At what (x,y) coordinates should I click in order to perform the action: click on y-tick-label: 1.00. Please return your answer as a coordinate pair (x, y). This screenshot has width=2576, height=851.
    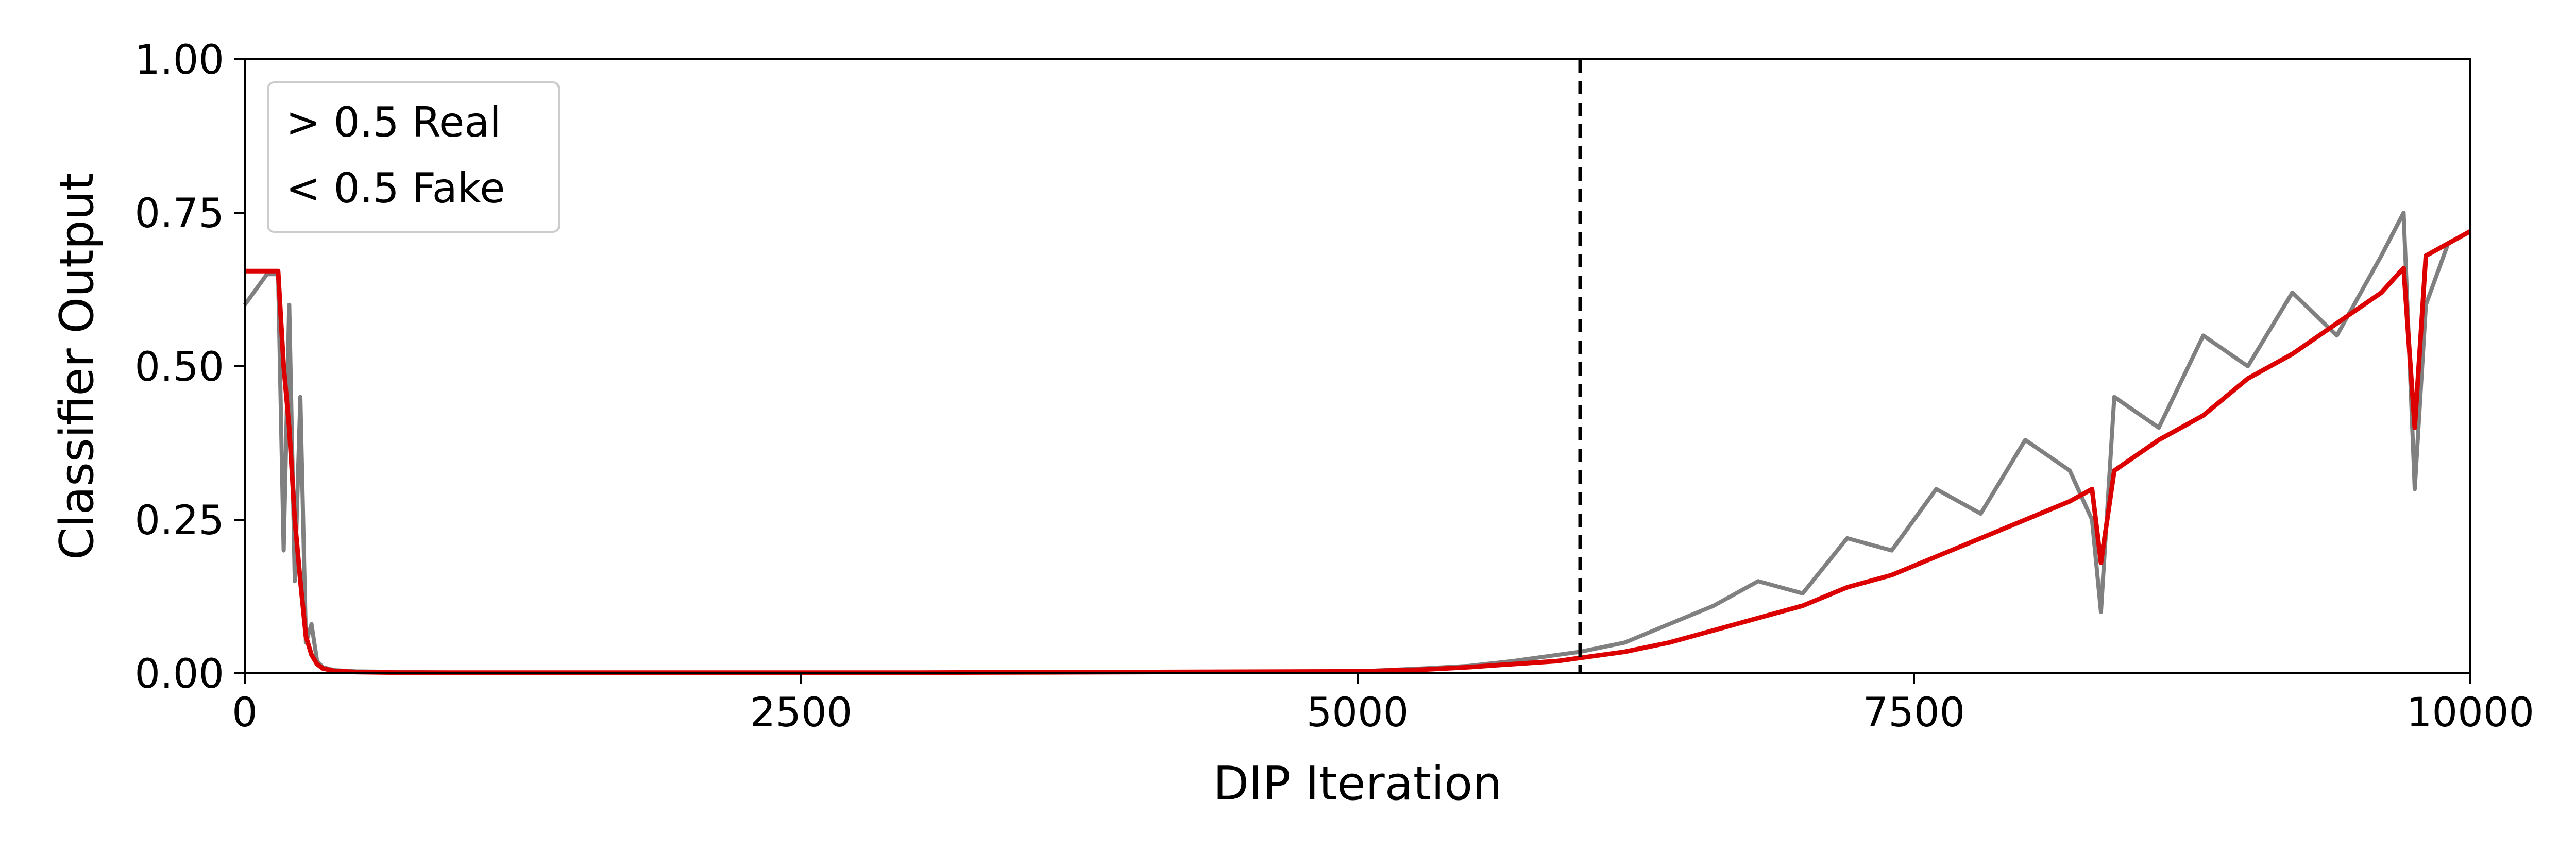
    Looking at the image, I should click on (179, 60).